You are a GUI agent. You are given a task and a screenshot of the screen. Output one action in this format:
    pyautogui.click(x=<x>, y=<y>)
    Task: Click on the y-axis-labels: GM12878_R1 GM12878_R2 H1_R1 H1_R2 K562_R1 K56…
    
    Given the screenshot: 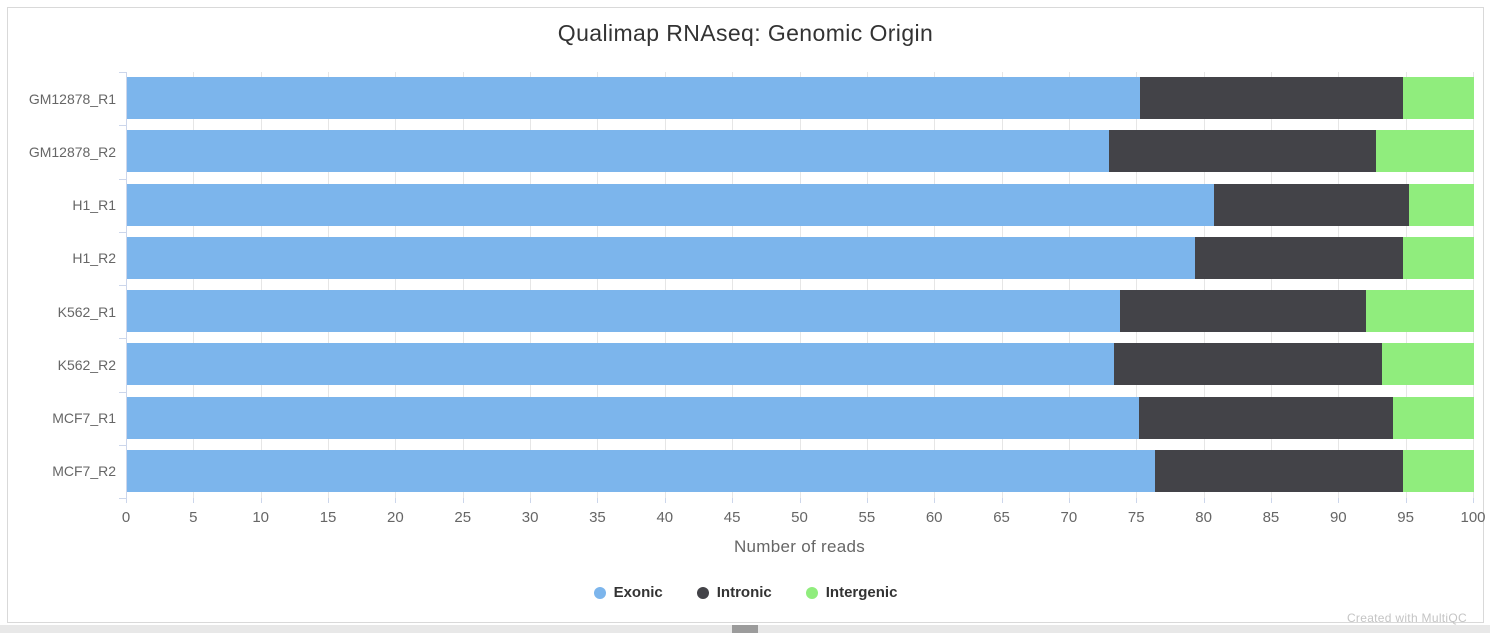 What is the action you would take?
    pyautogui.click(x=62, y=285)
    